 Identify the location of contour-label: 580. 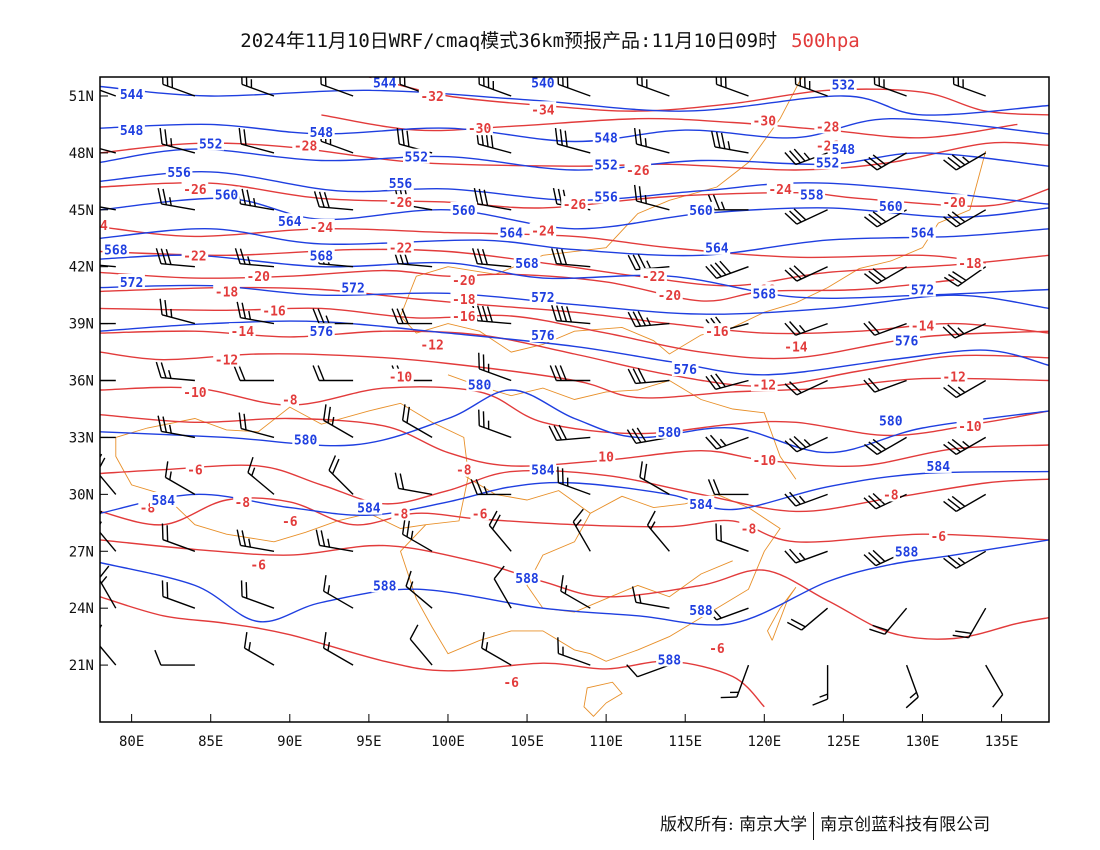
(670, 433).